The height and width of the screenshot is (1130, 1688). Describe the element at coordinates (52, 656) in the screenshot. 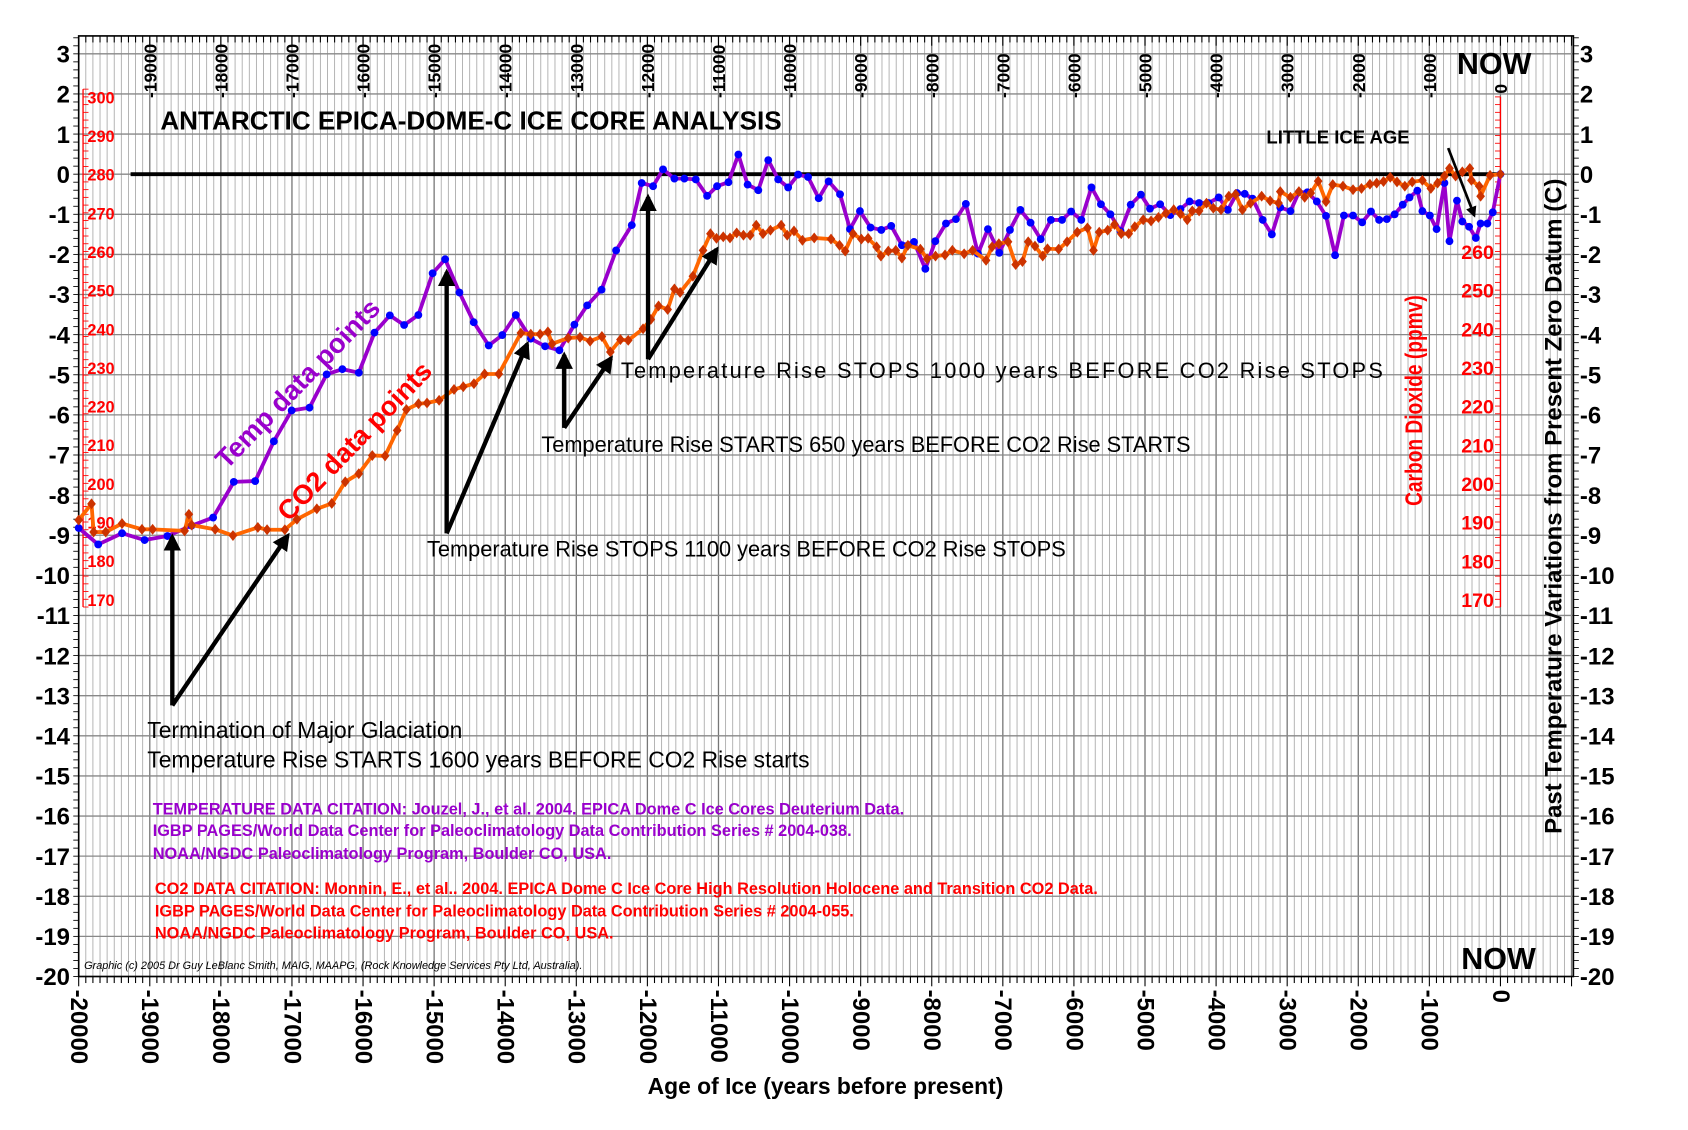

I see `y-tick-label-left: -12` at that location.